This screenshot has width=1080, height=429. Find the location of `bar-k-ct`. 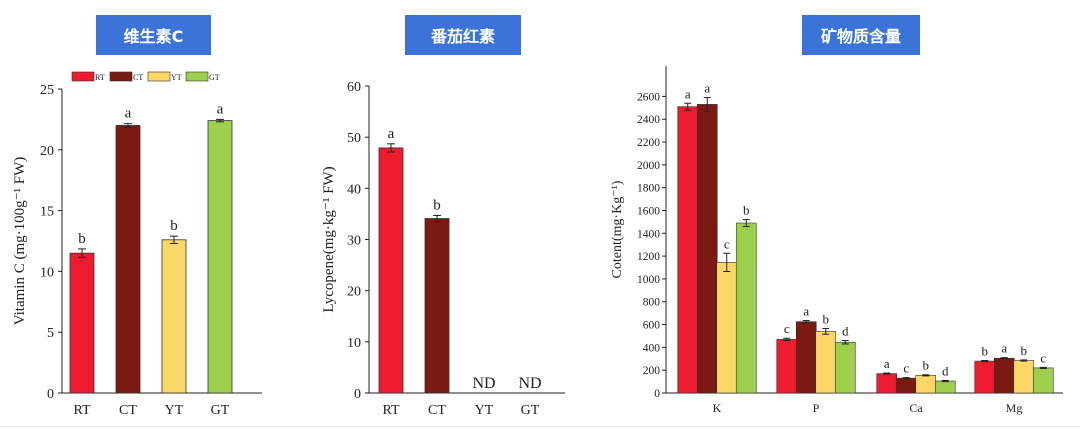

bar-k-ct is located at coordinates (707, 249).